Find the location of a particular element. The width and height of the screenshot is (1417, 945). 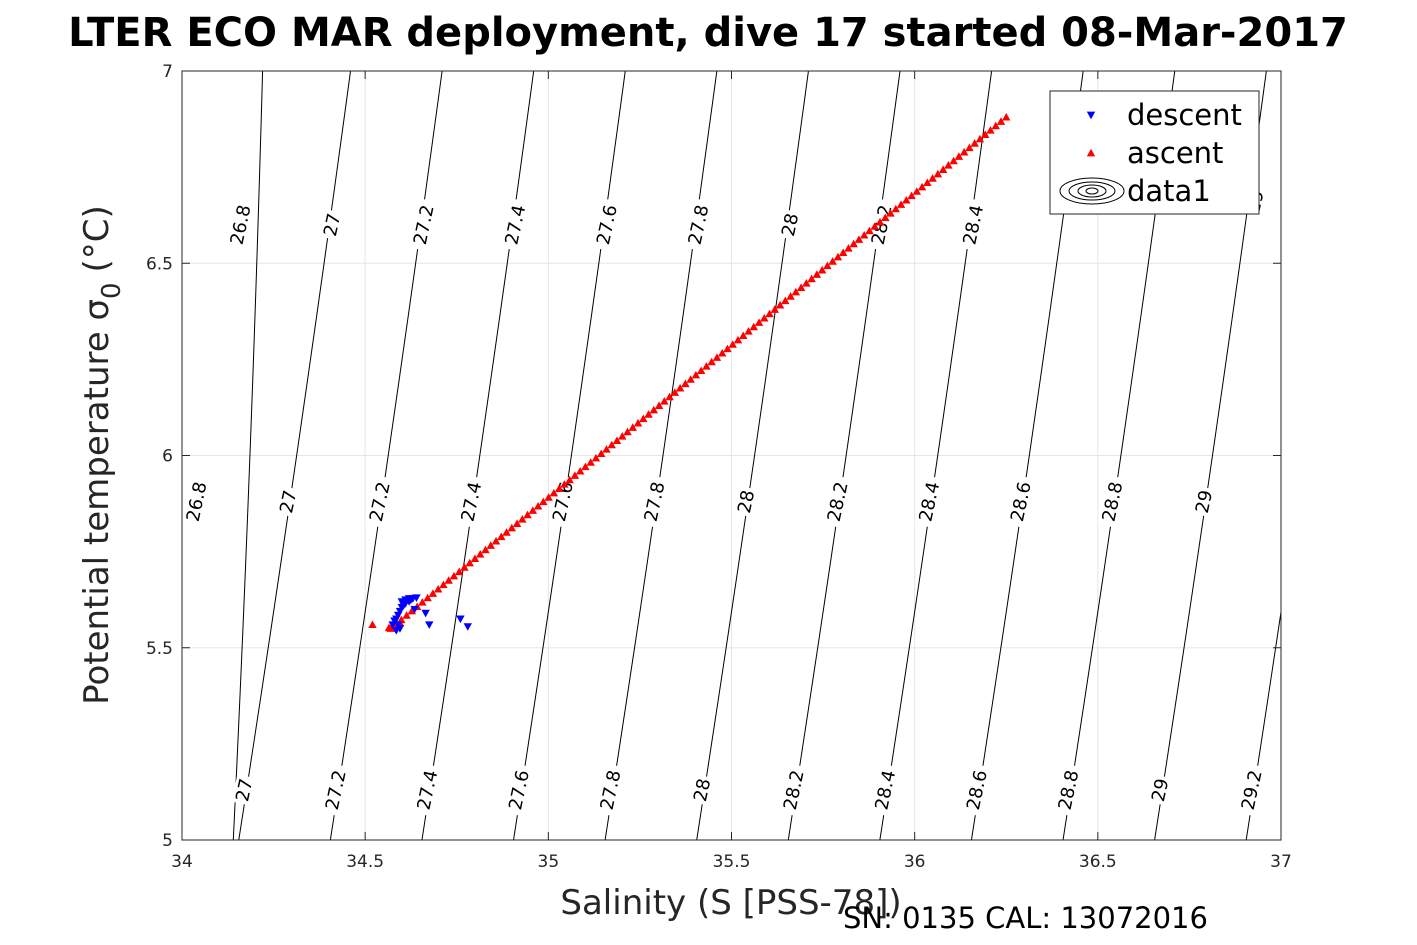

x-axis-label: Salinity (S [PSS-78]) is located at coordinates (730, 903).